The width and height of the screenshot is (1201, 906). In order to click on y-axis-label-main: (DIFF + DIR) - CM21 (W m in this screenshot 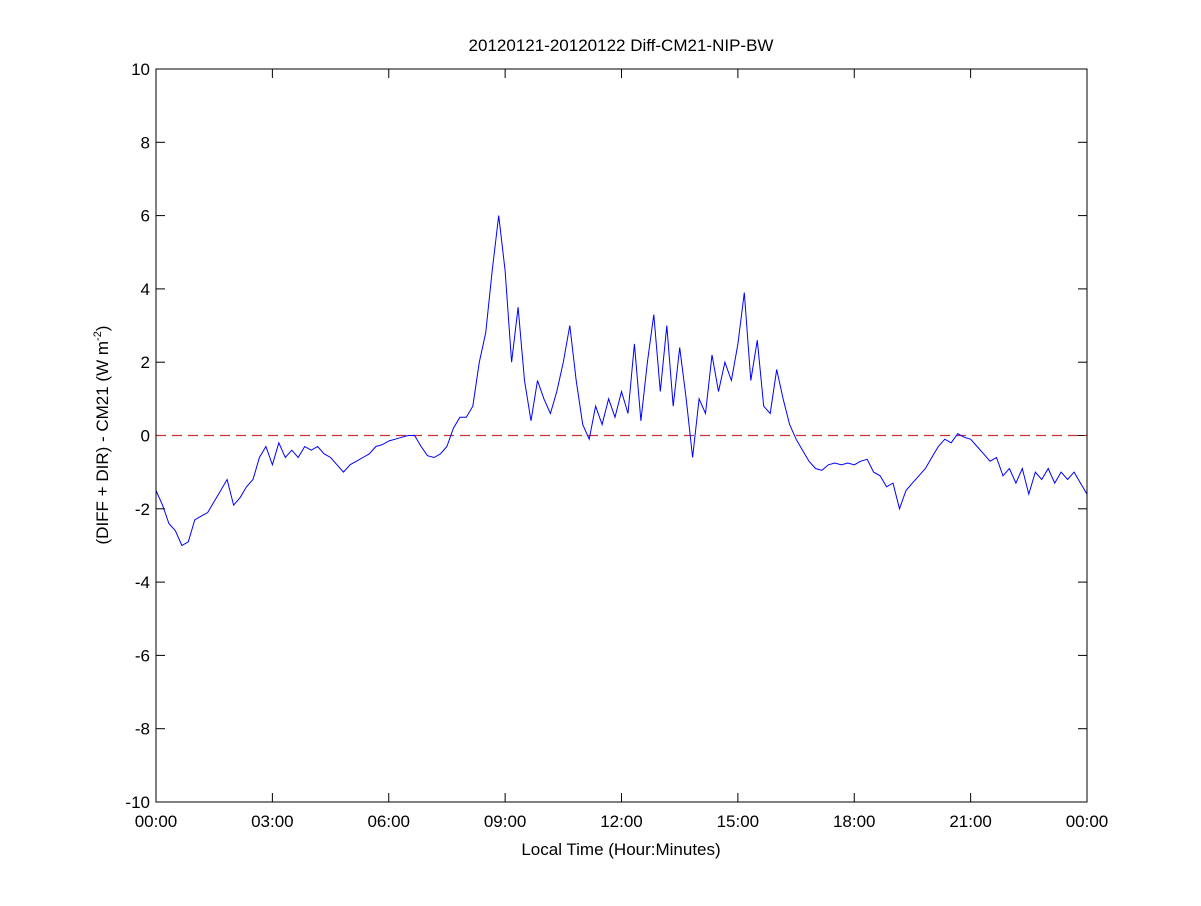, I will do `click(102, 443)`.